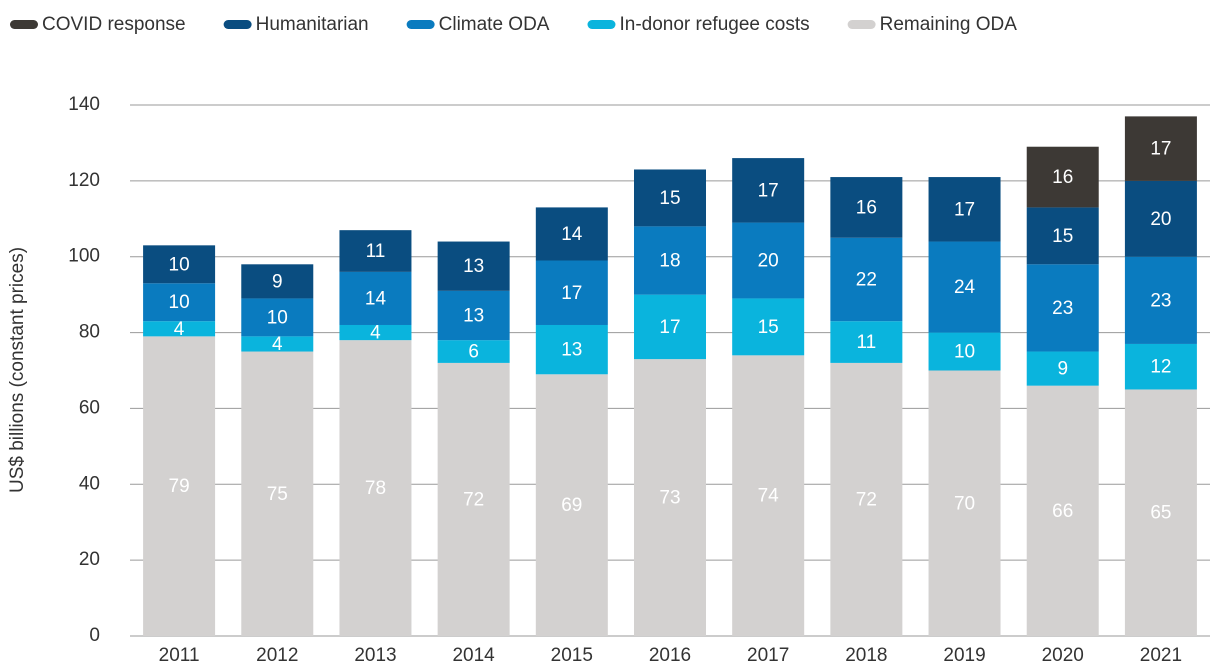 This screenshot has width=1222, height=668. Describe the element at coordinates (964, 503) in the screenshot. I see `data-label: 70` at that location.